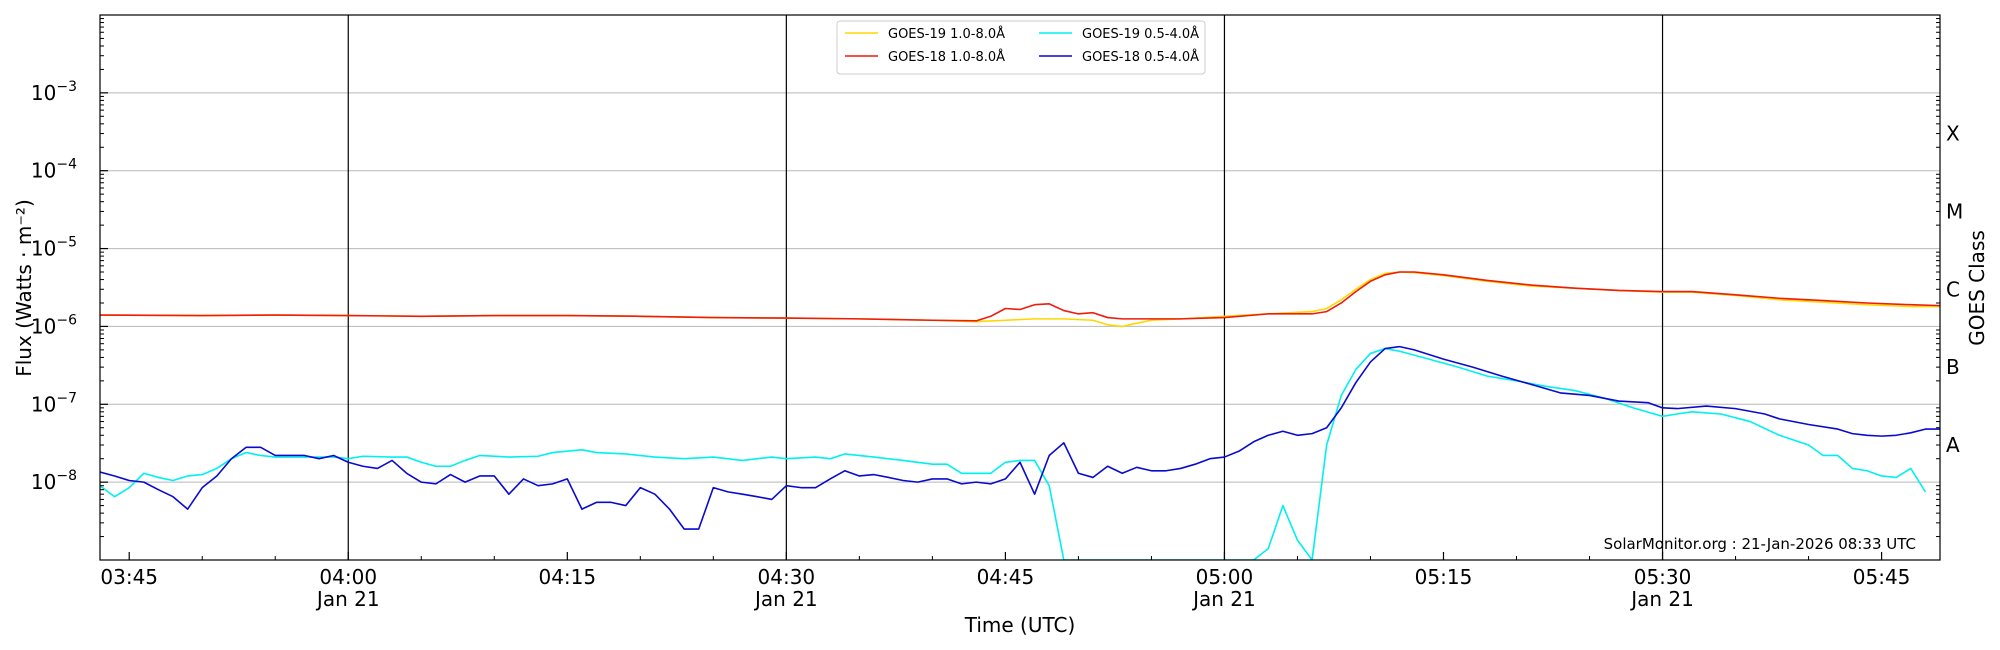 The width and height of the screenshot is (2000, 650). What do you see at coordinates (54, 170) in the screenshot?
I see `y-tick-label: 10⁻⁴` at bounding box center [54, 170].